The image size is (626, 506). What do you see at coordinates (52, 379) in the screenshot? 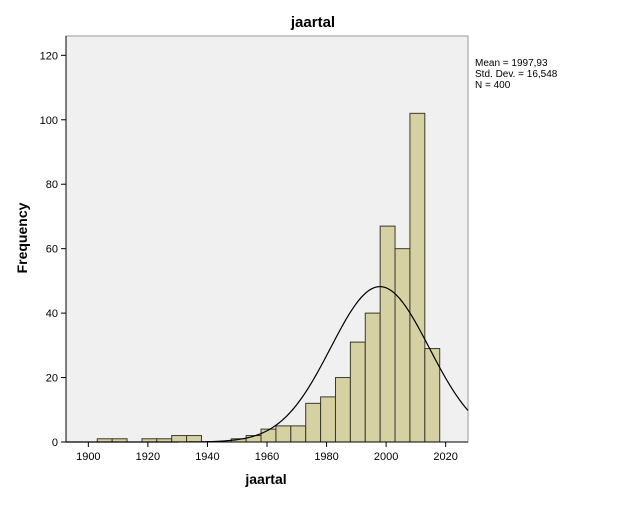
I see `y-tick-label-1: 20` at bounding box center [52, 379].